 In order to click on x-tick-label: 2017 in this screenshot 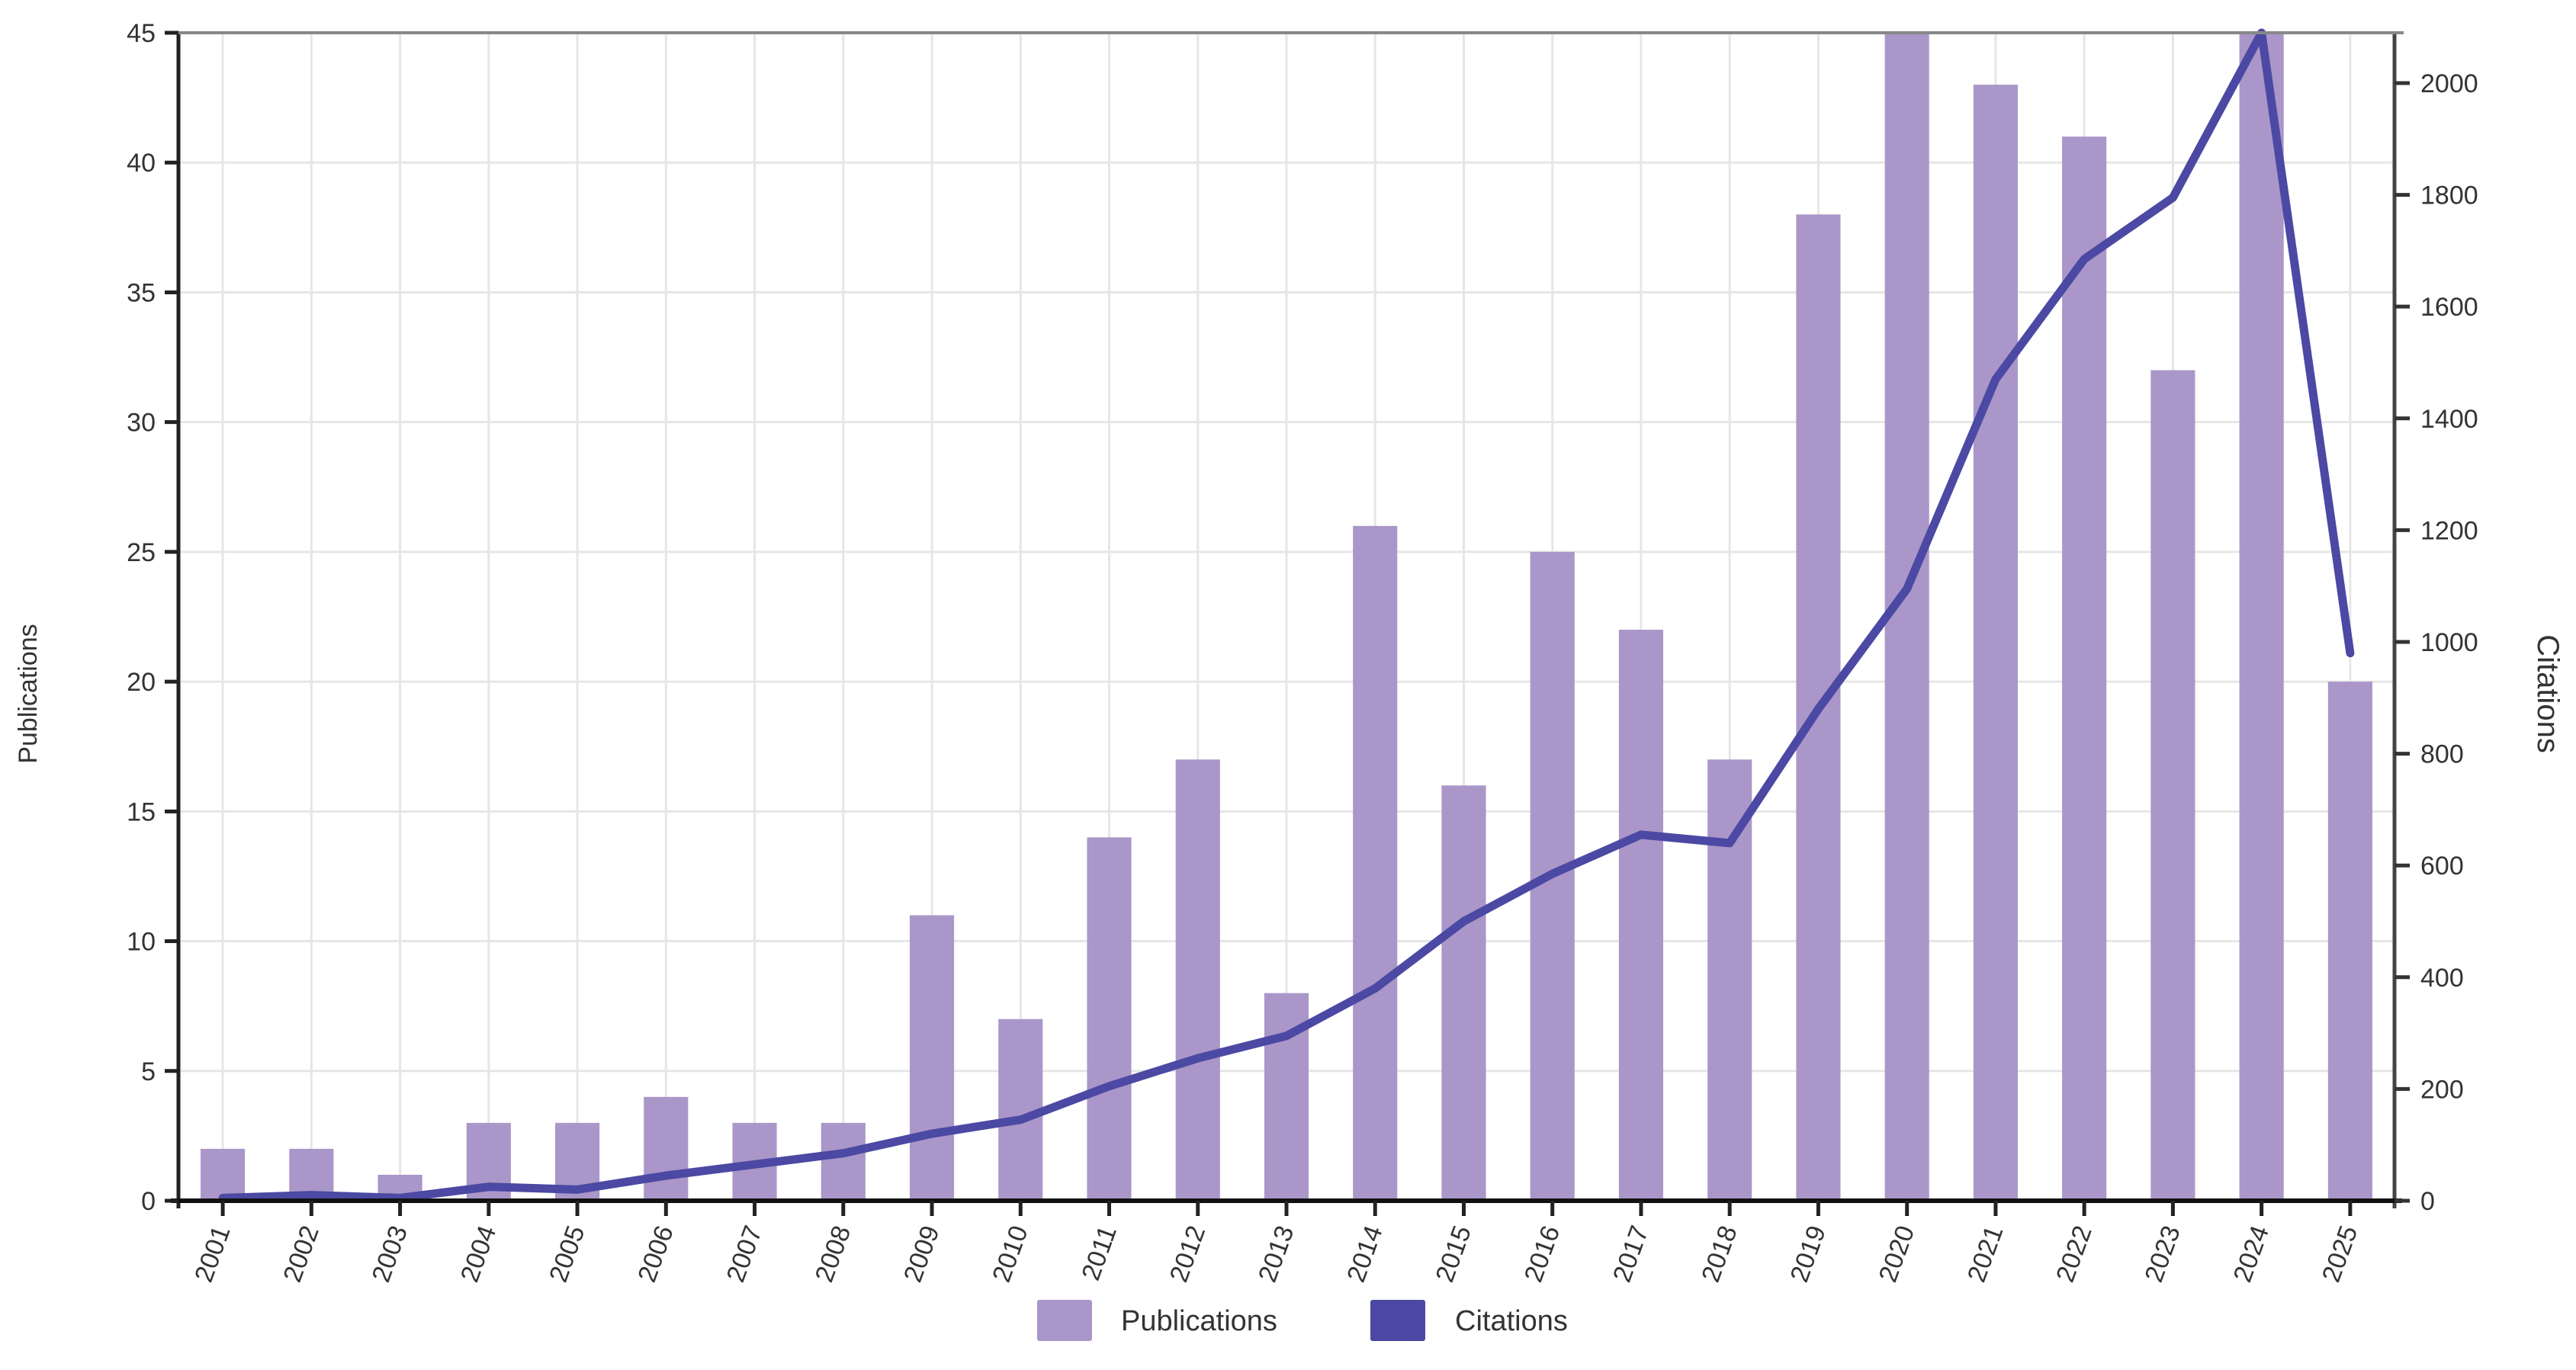, I will do `click(1631, 1254)`.